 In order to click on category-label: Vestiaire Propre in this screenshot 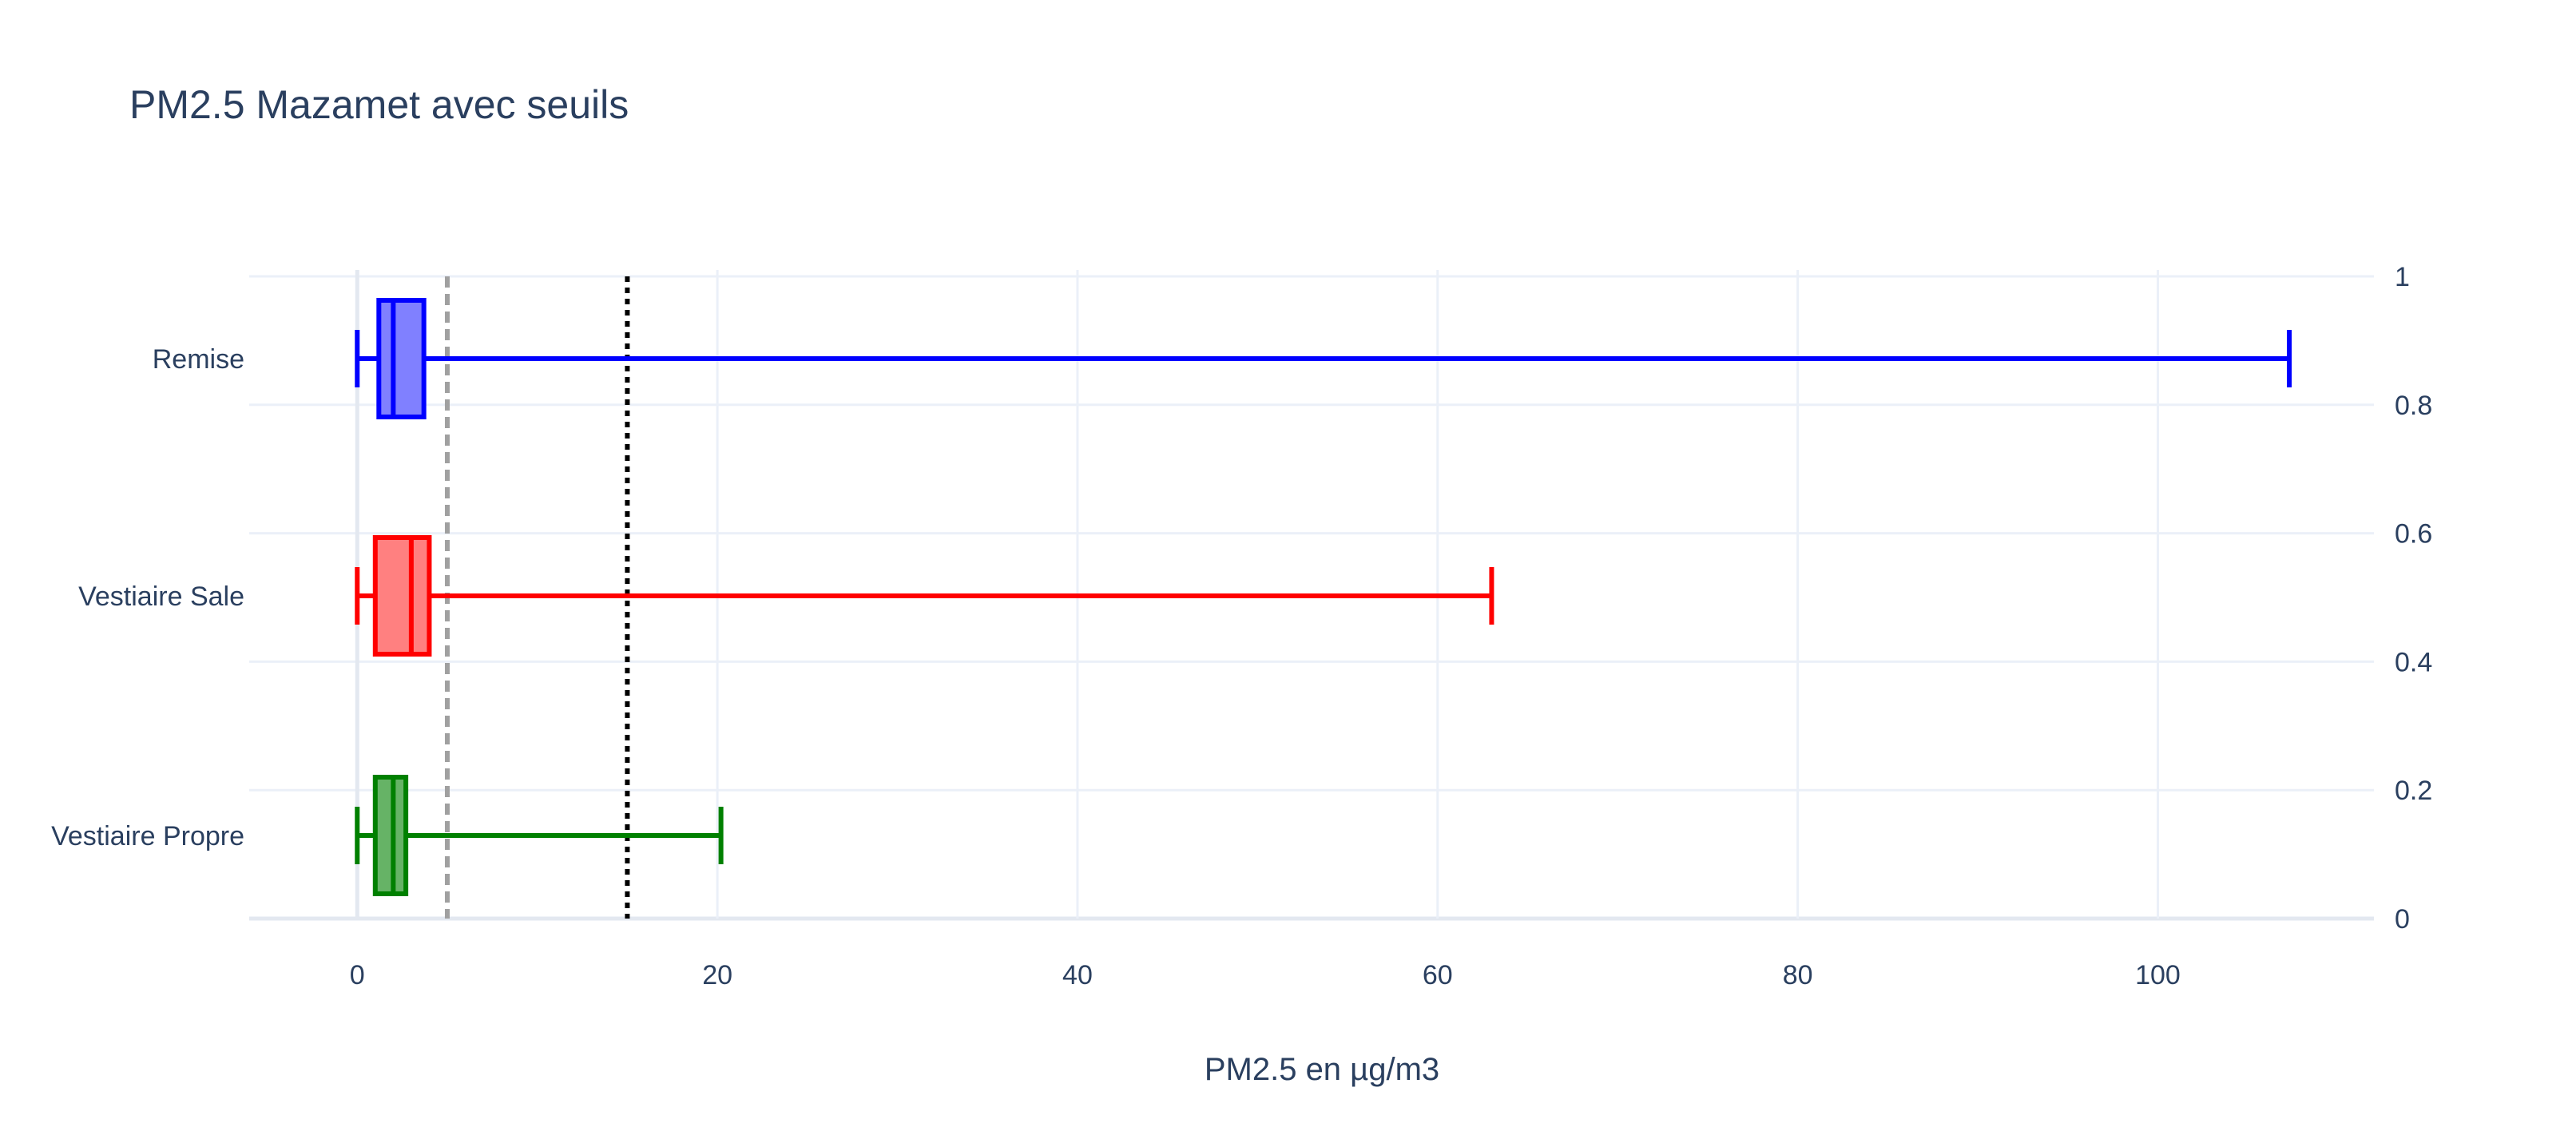, I will do `click(147, 836)`.